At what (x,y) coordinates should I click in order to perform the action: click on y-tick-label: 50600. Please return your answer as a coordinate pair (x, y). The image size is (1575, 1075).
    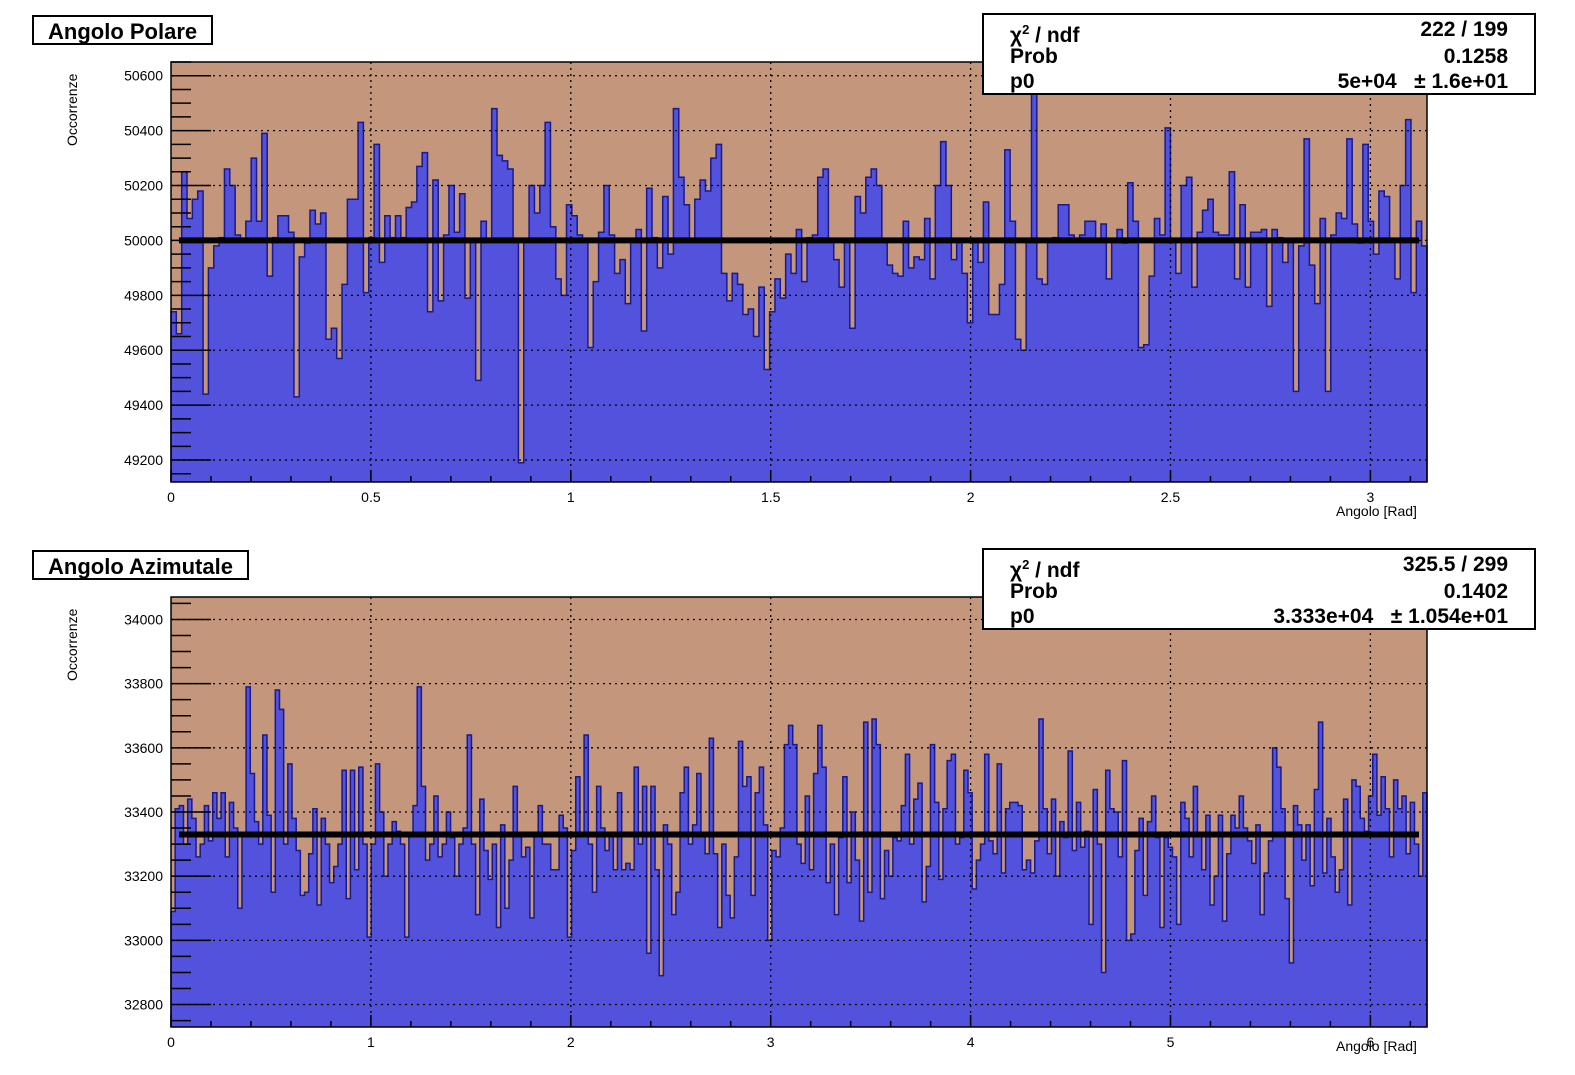
    Looking at the image, I should click on (143, 76).